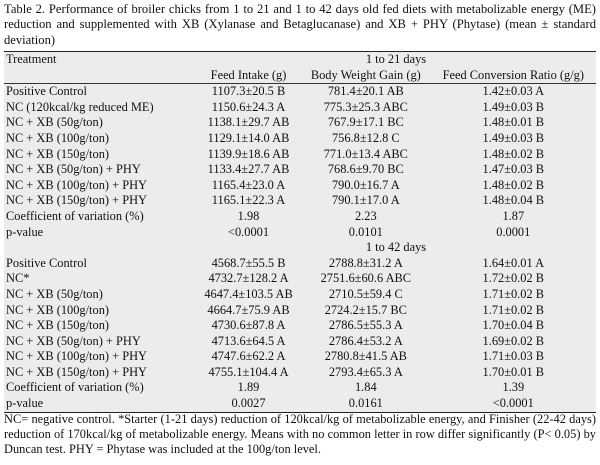  I want to click on feed-intake-cell: 4732.7±128.2 A, so click(248, 278).